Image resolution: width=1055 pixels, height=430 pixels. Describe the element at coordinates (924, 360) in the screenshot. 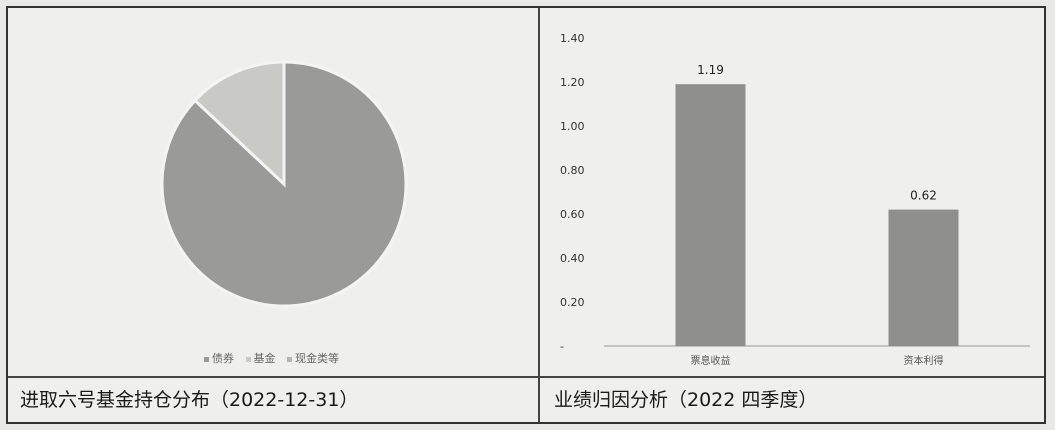

I see `x-category-label: 资本利得` at that location.